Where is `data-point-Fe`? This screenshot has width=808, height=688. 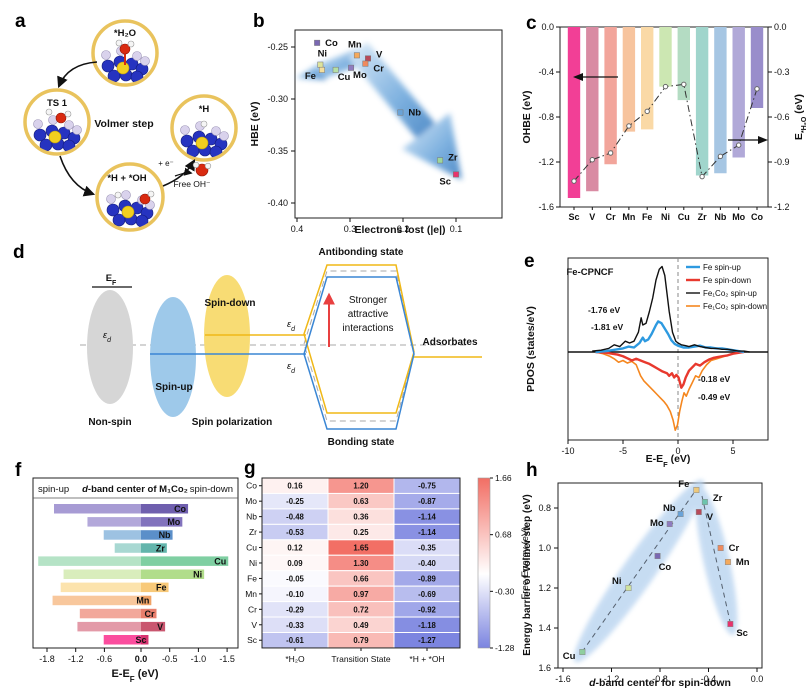
data-point-Fe is located at coordinates (321, 69).